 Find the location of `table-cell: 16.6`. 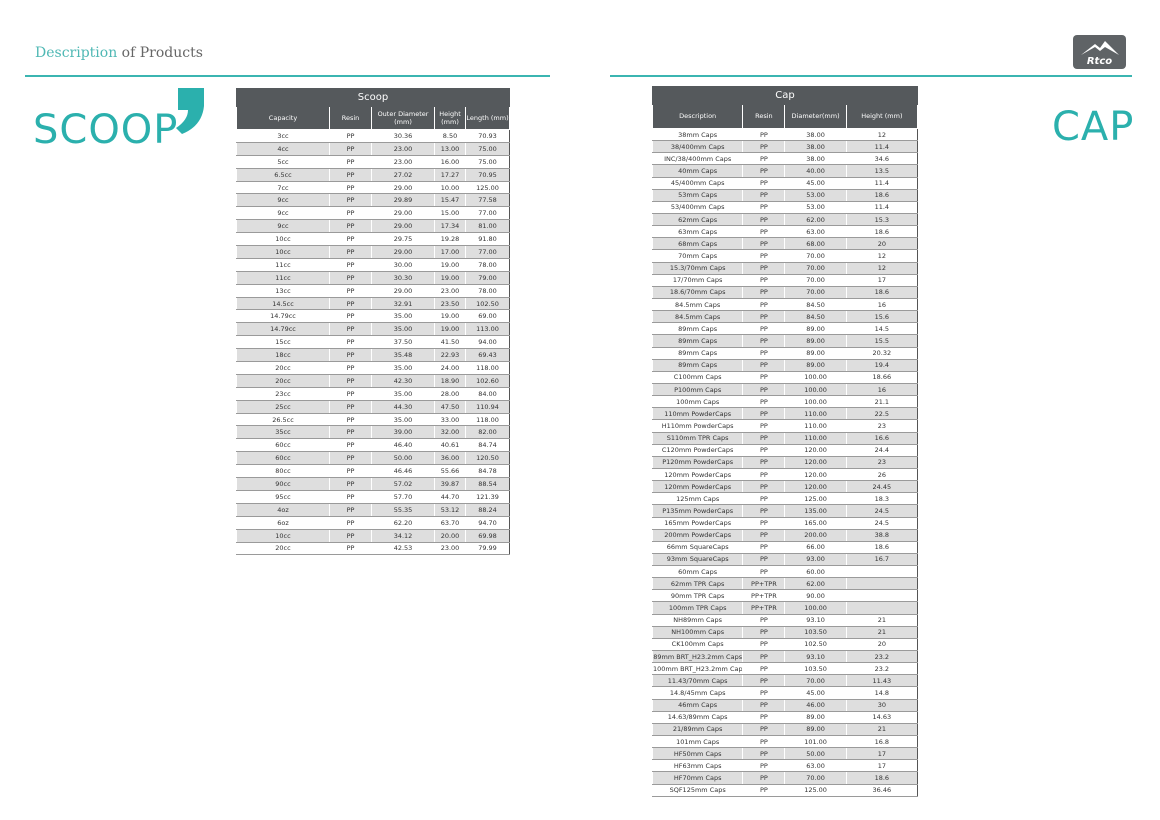

table-cell: 16.6 is located at coordinates (881, 438).